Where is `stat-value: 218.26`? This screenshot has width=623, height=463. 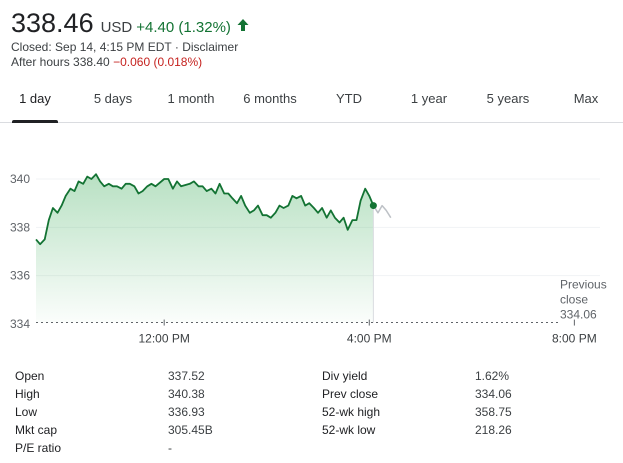 stat-value: 218.26 is located at coordinates (493, 430).